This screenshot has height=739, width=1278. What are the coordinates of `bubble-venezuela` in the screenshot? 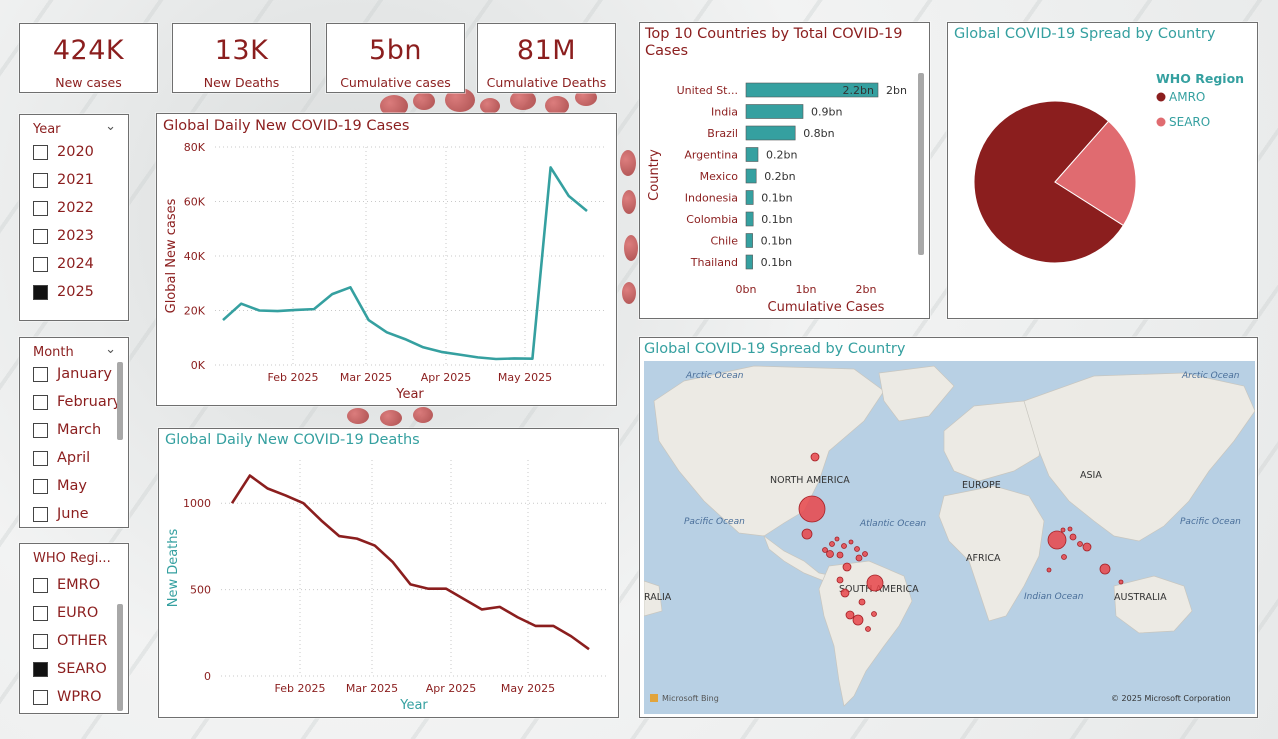 It's located at (859, 558).